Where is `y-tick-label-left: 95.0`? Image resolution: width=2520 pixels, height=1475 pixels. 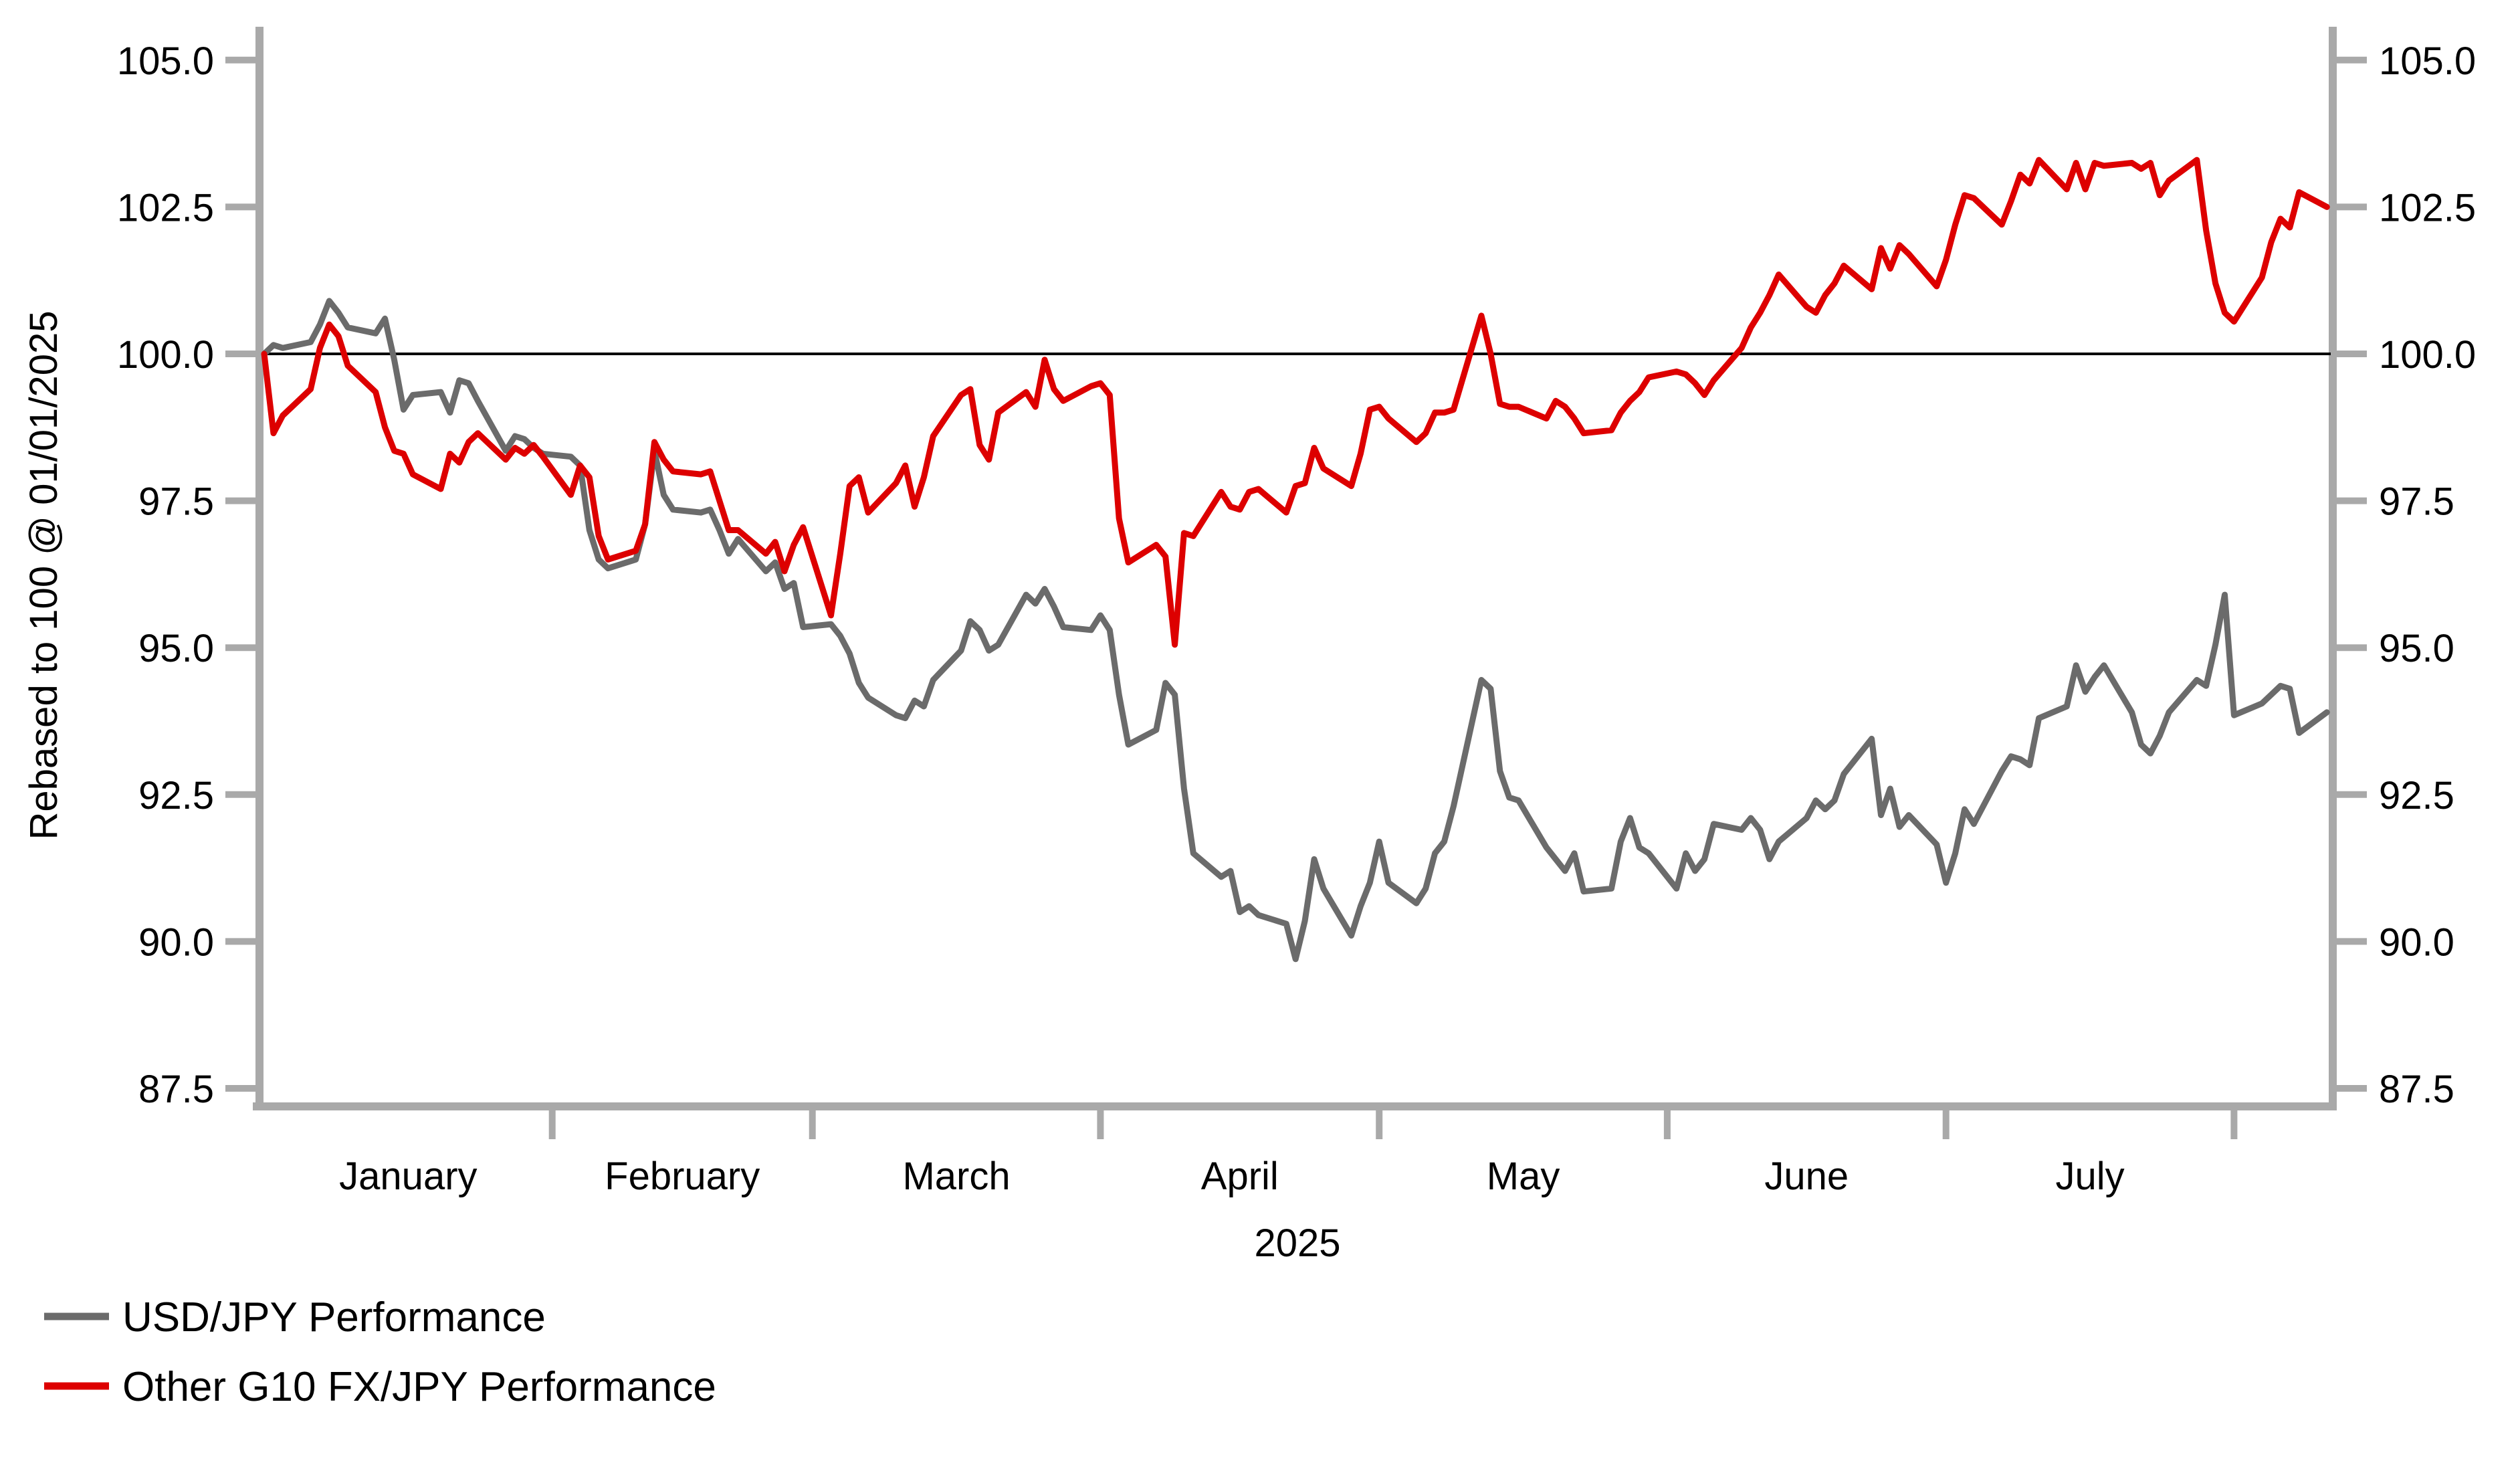 y-tick-label-left: 95.0 is located at coordinates (176, 648).